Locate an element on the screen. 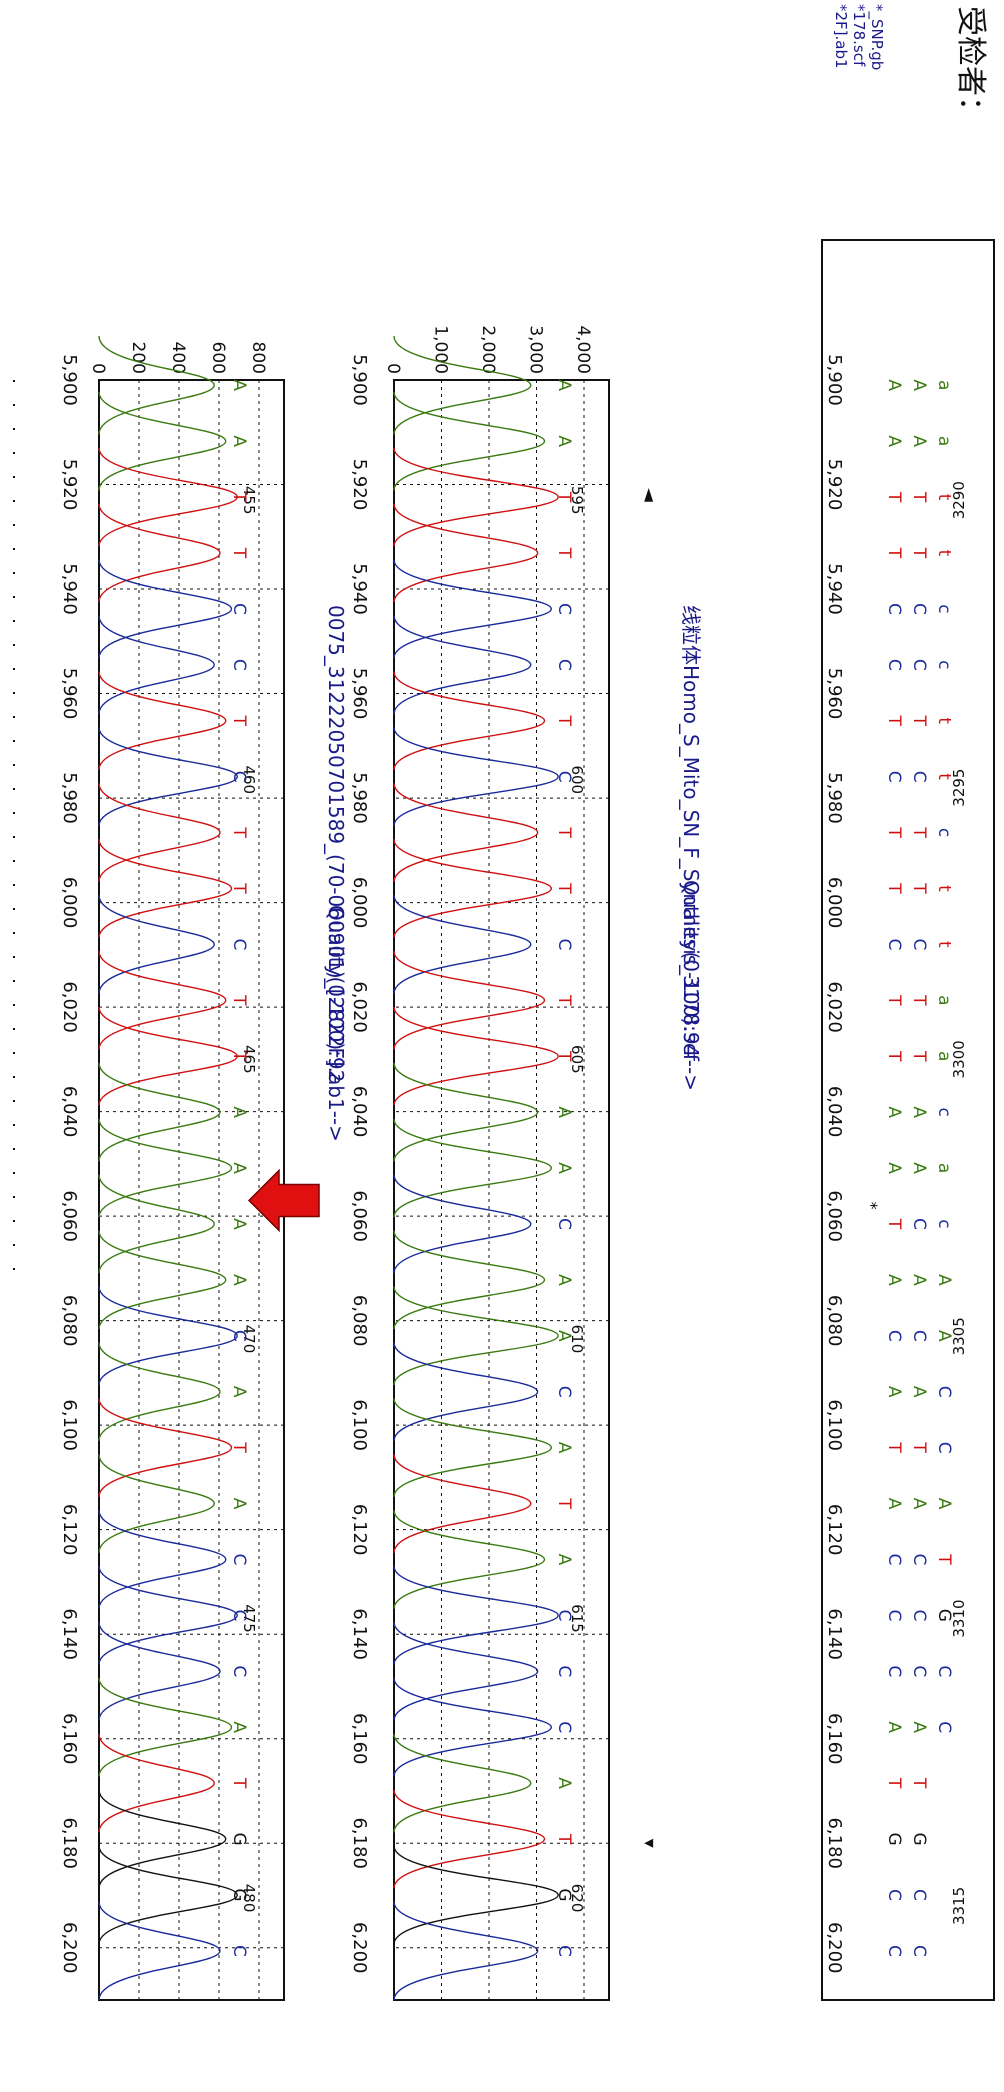  base-number: 475 is located at coordinates (249, 1618).